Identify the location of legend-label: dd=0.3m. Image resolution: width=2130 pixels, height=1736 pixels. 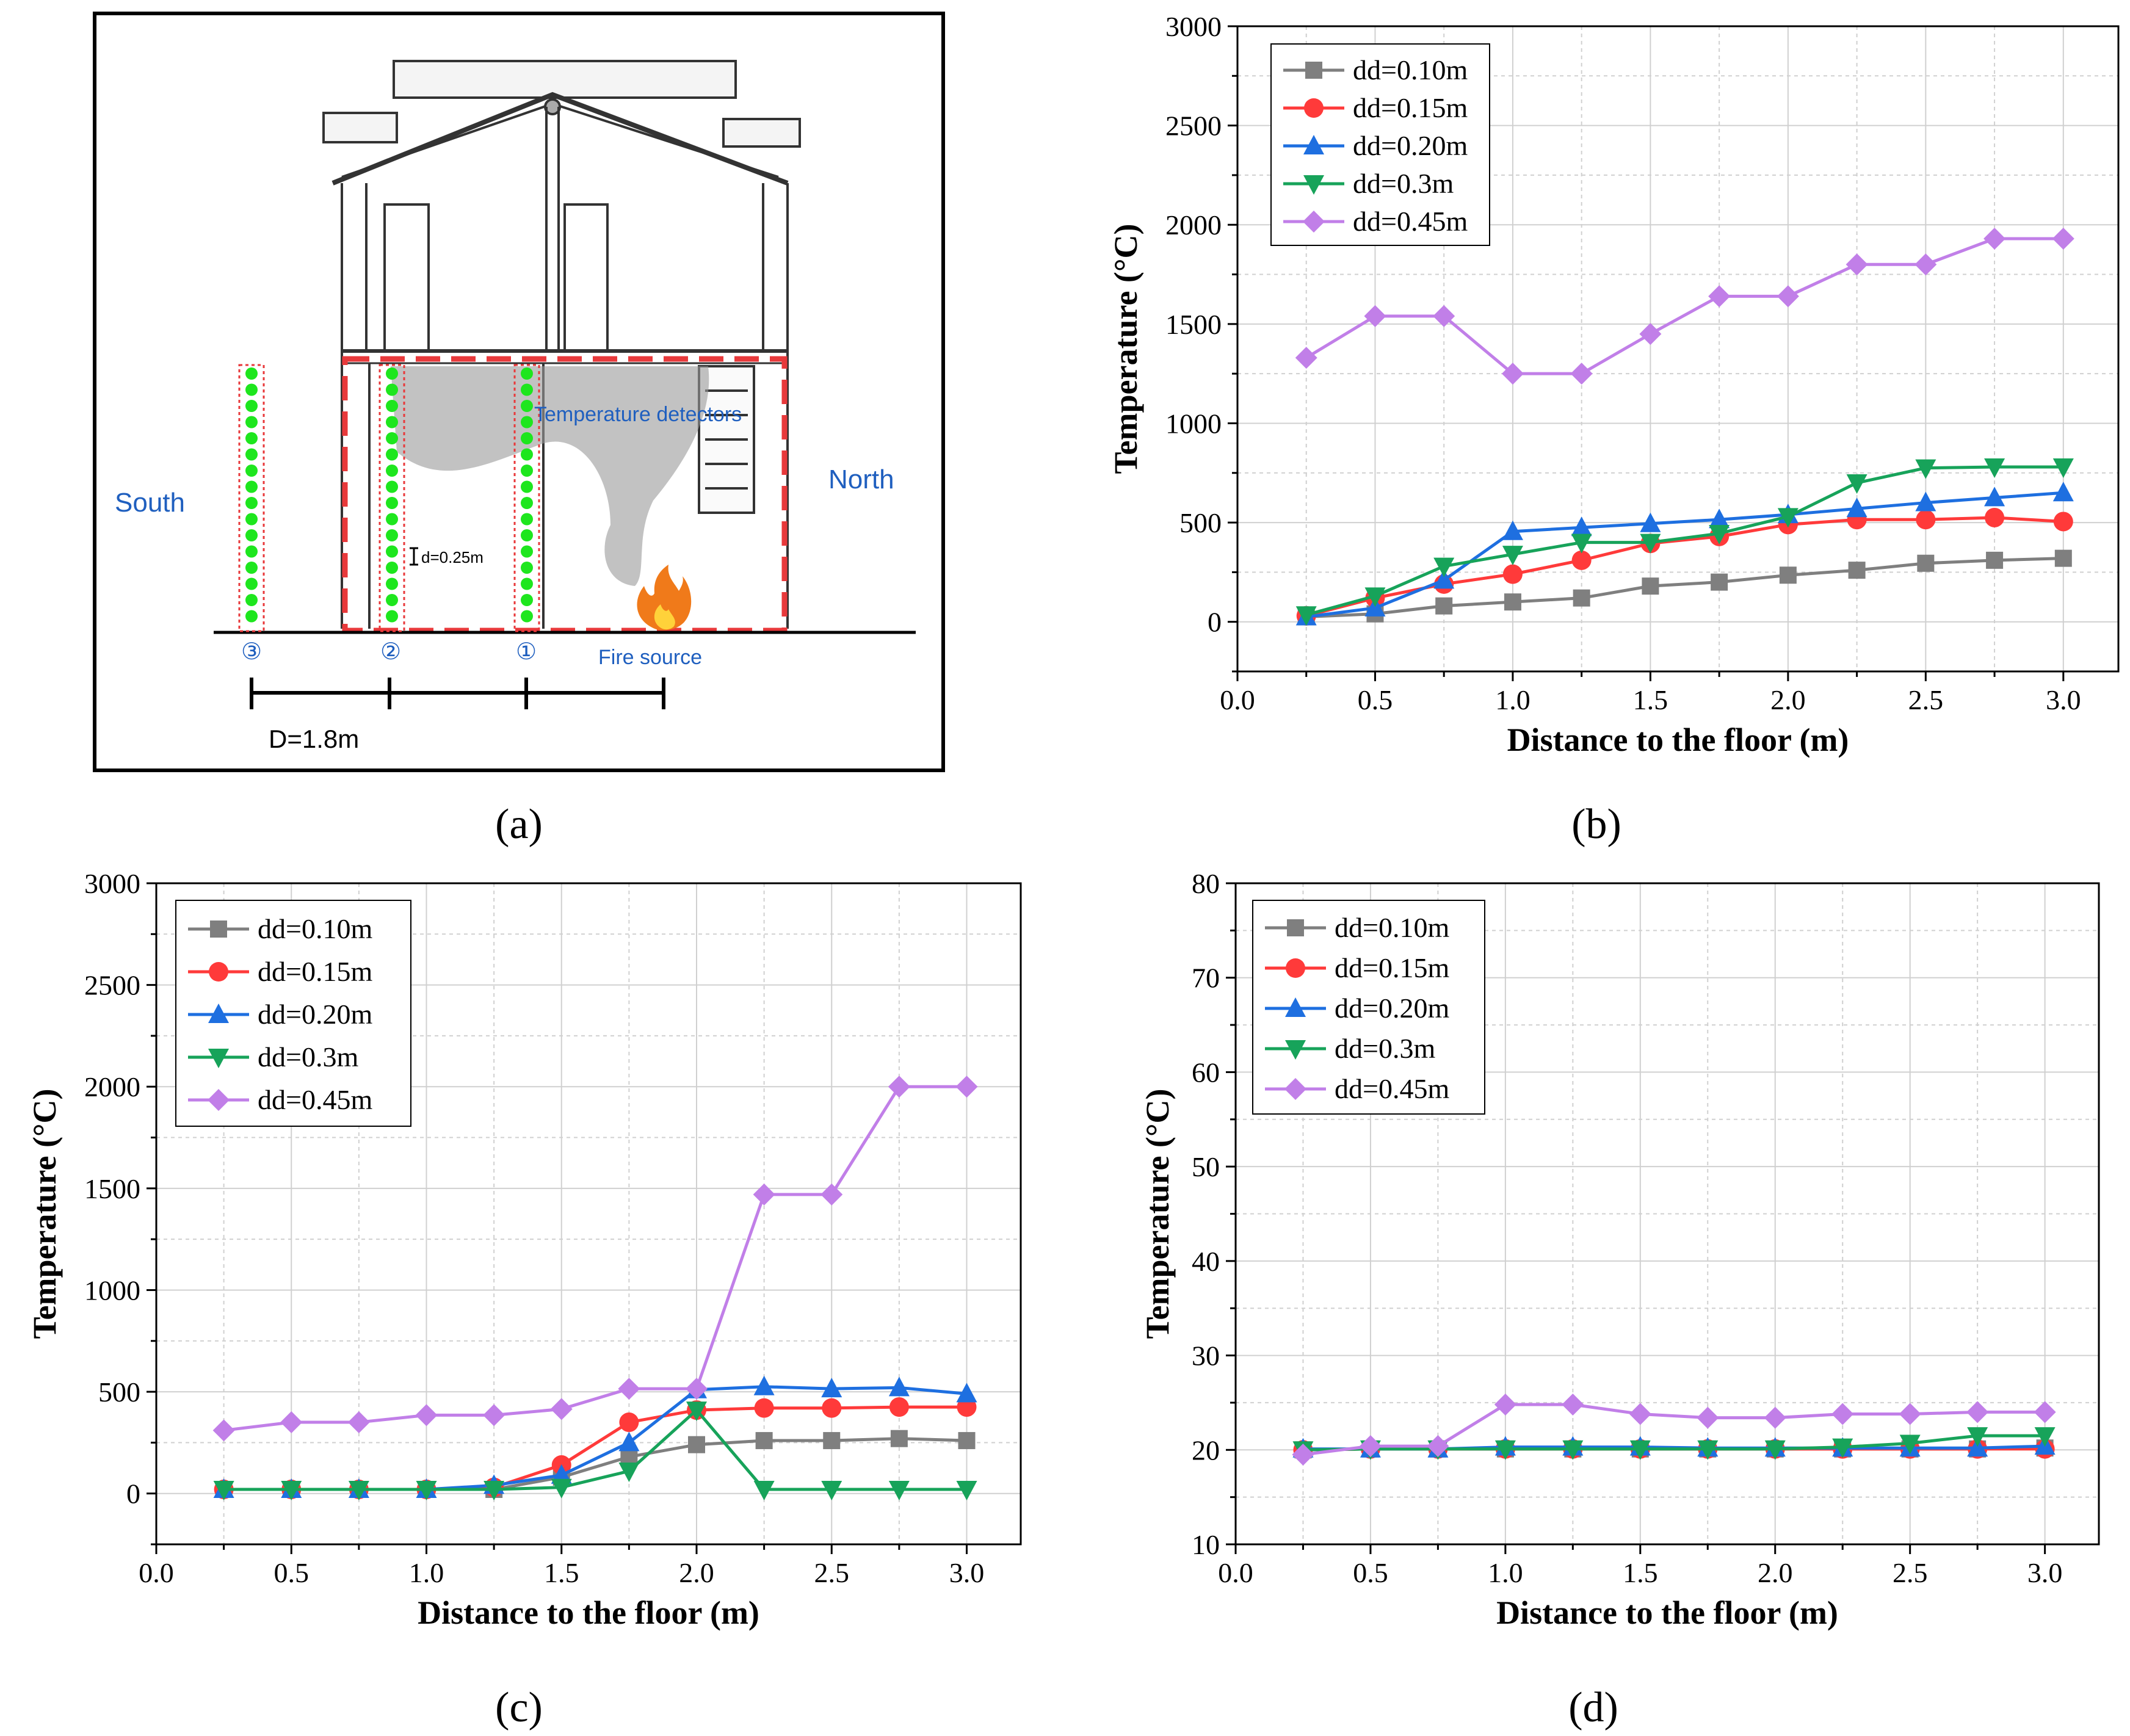
(1385, 1049).